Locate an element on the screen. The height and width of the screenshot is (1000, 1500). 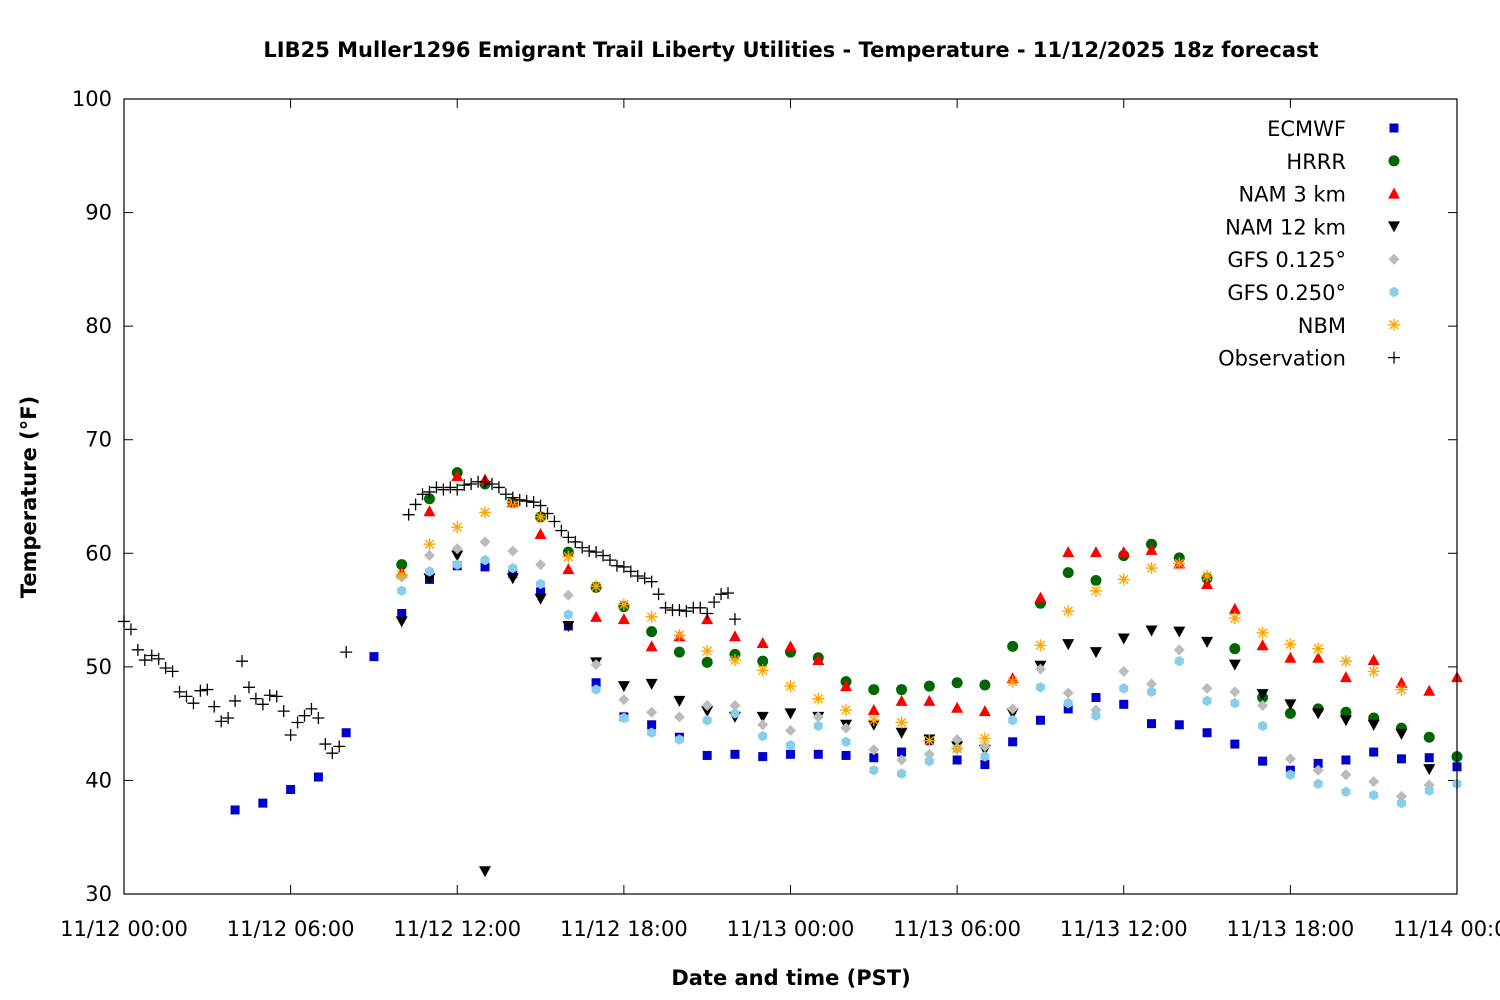
legend-marker-hrrr is located at coordinates (1394, 161).